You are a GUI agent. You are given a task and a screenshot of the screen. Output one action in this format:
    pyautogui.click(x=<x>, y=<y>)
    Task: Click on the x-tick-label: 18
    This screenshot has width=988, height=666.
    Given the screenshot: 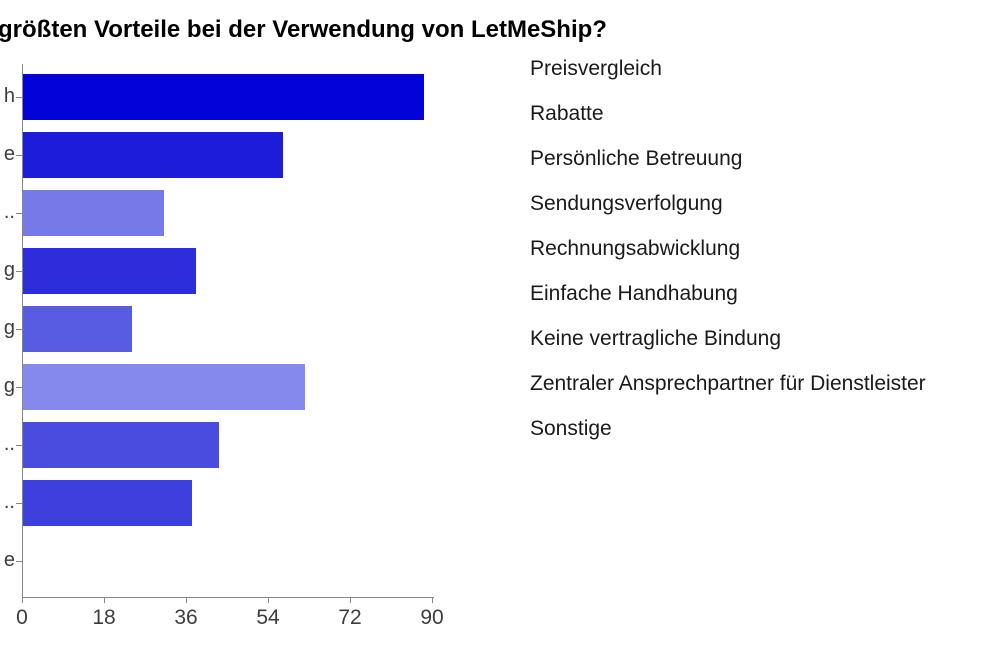 What is the action you would take?
    pyautogui.click(x=104, y=617)
    